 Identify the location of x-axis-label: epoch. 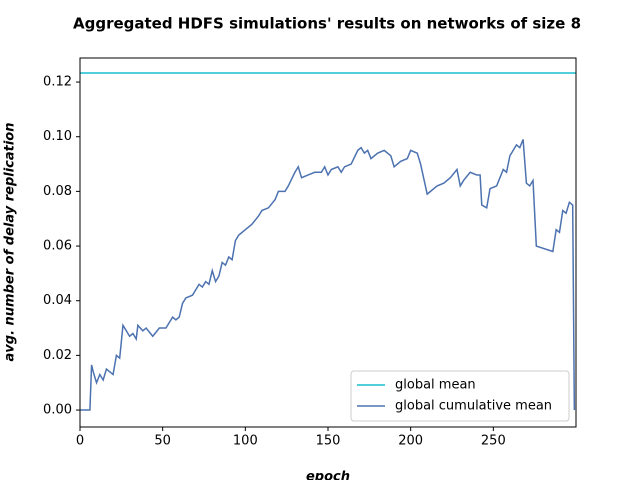
(328, 475).